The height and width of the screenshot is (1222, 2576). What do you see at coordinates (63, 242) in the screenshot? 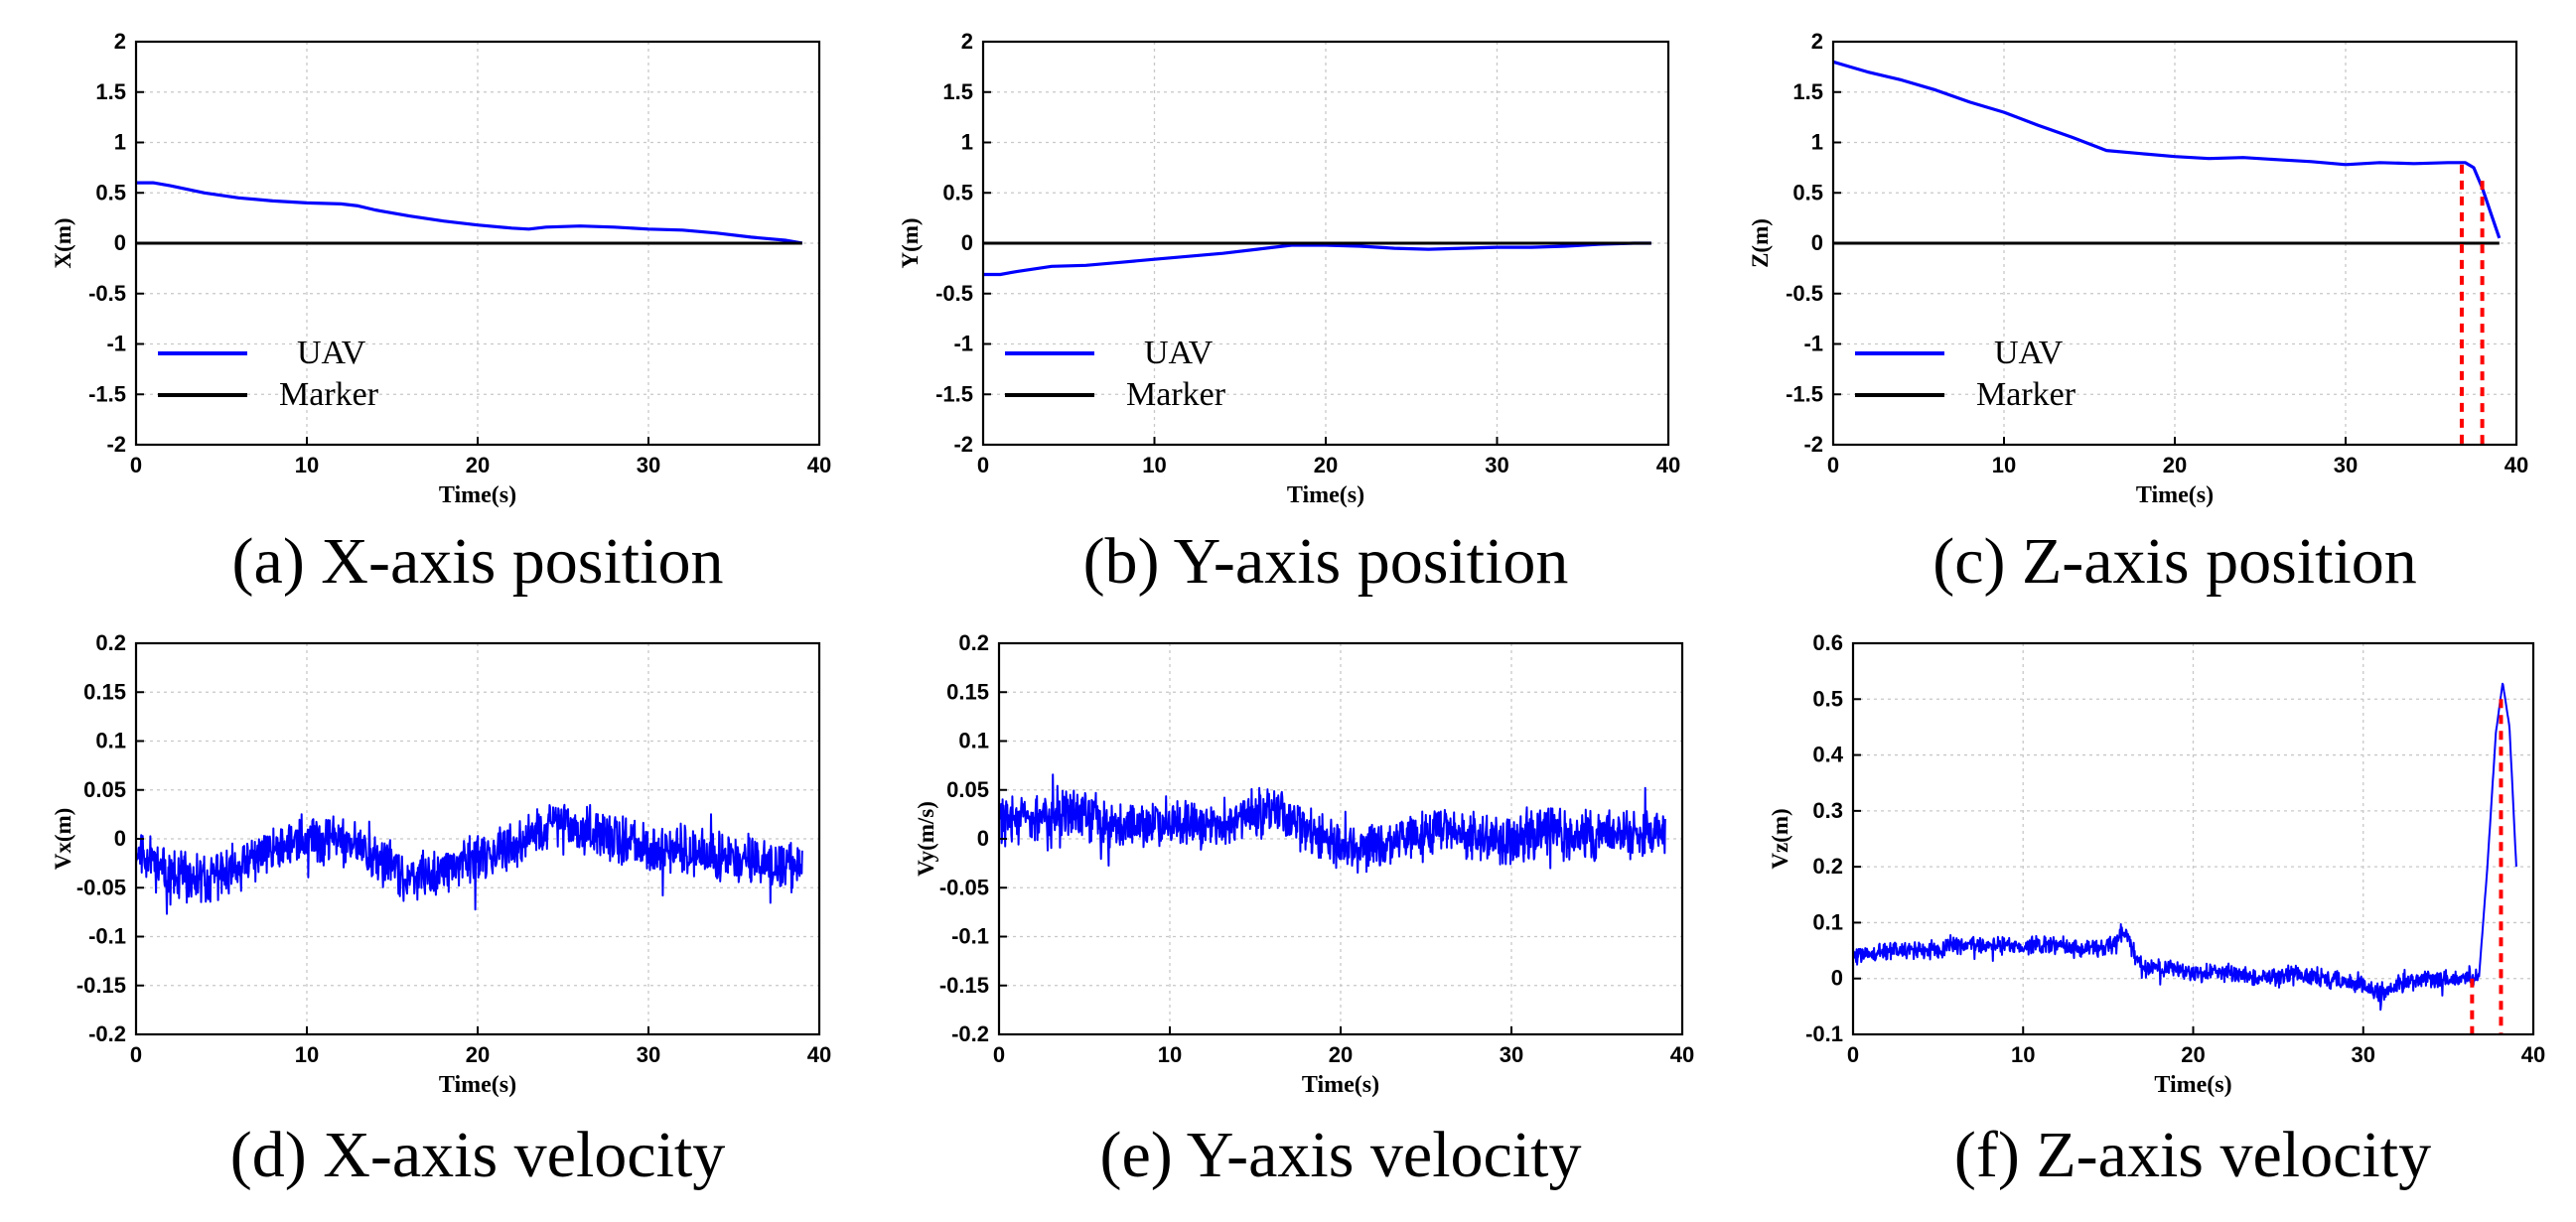
I see `y-axis-label: X(m)` at bounding box center [63, 242].